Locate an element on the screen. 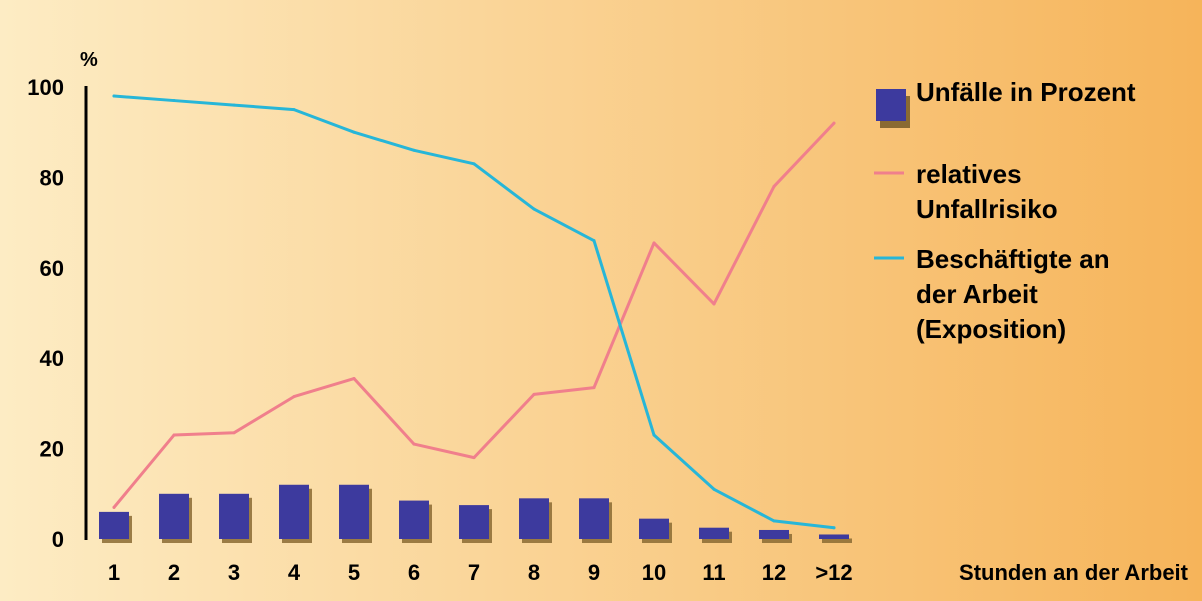 This screenshot has width=1202, height=601. legend-label: Unfälle in Prozent is located at coordinates (1026, 92).